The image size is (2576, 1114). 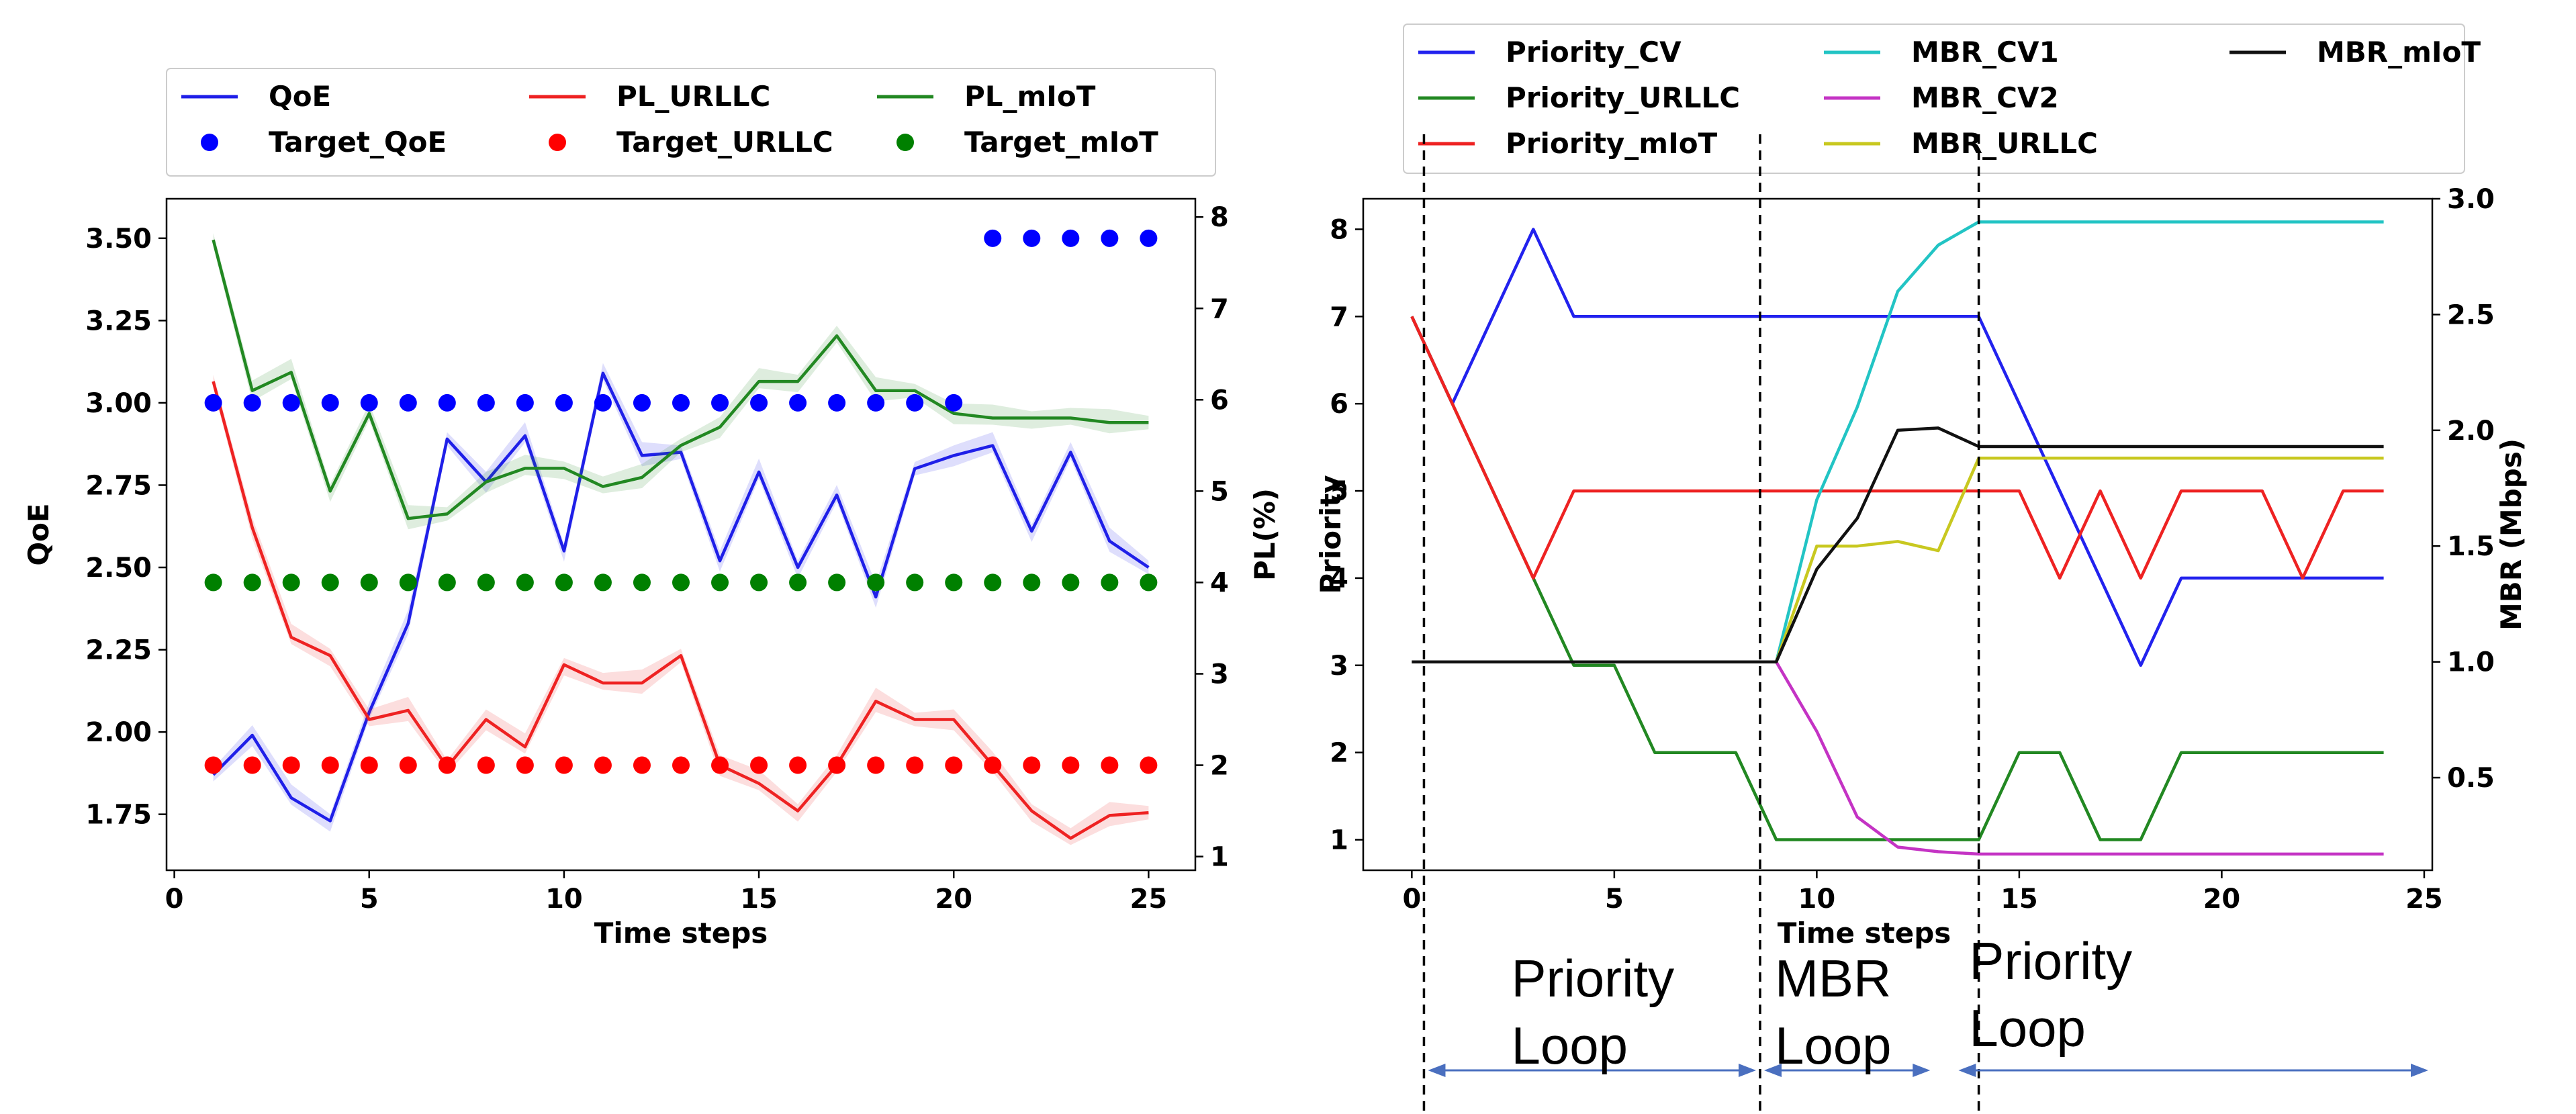 I want to click on y2-tick-label: 2.0, so click(x=2471, y=431).